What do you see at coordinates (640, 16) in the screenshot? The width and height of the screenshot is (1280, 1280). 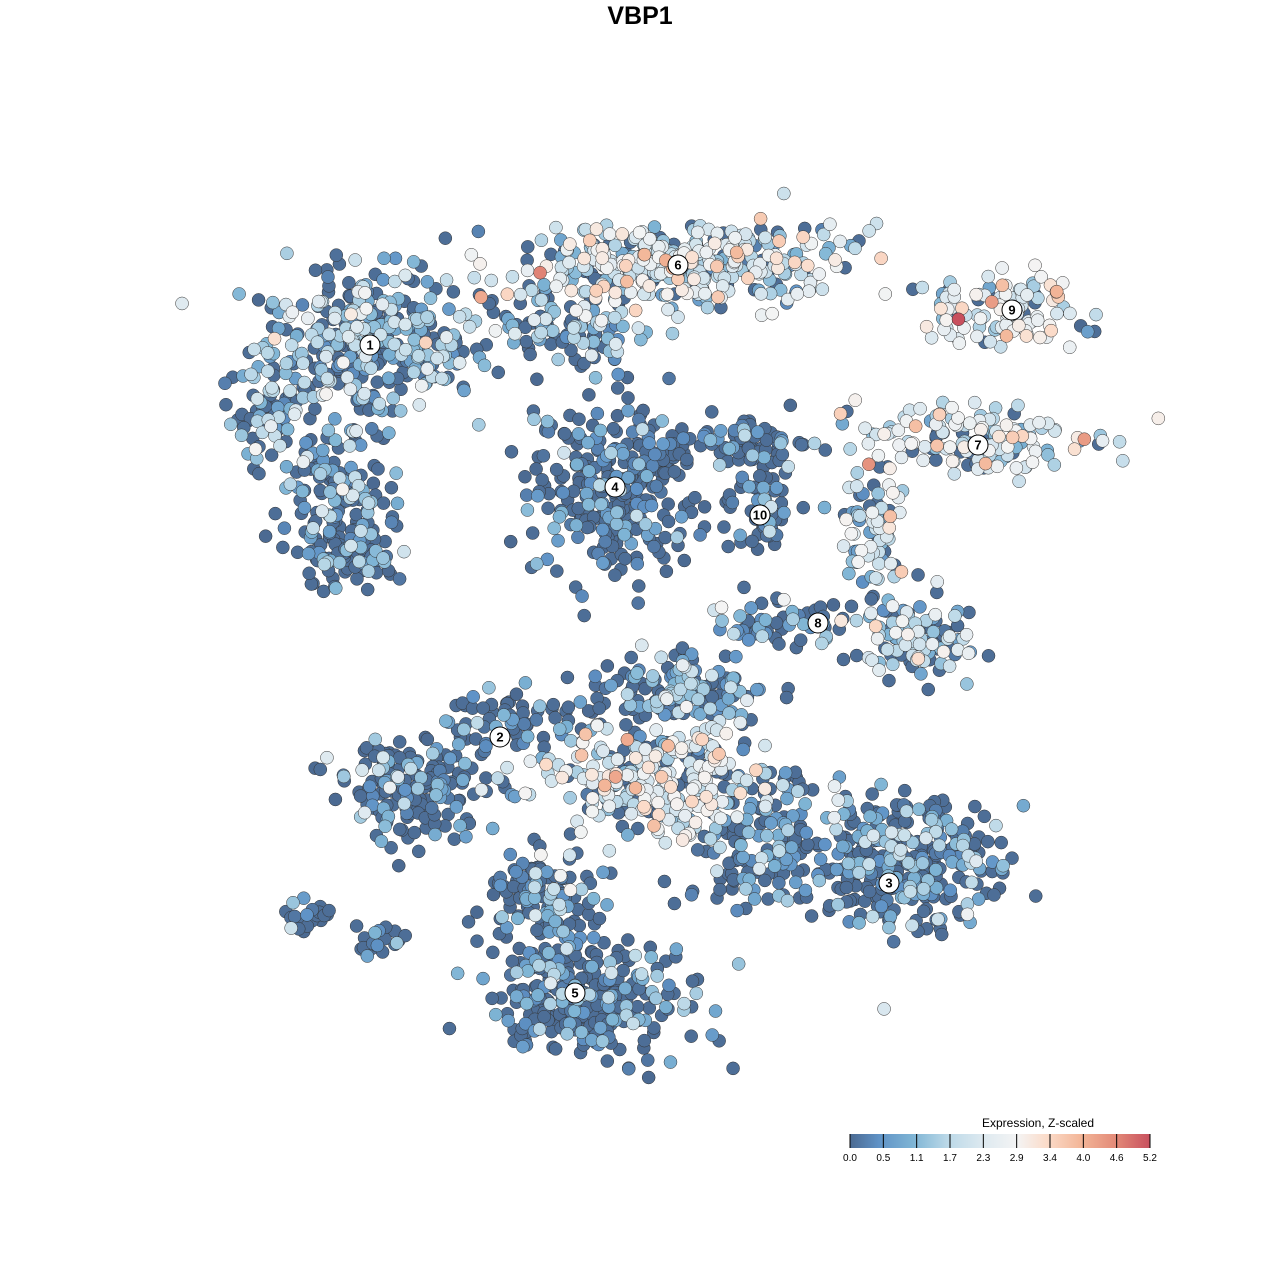 I see `chart-title: VBP1` at bounding box center [640, 16].